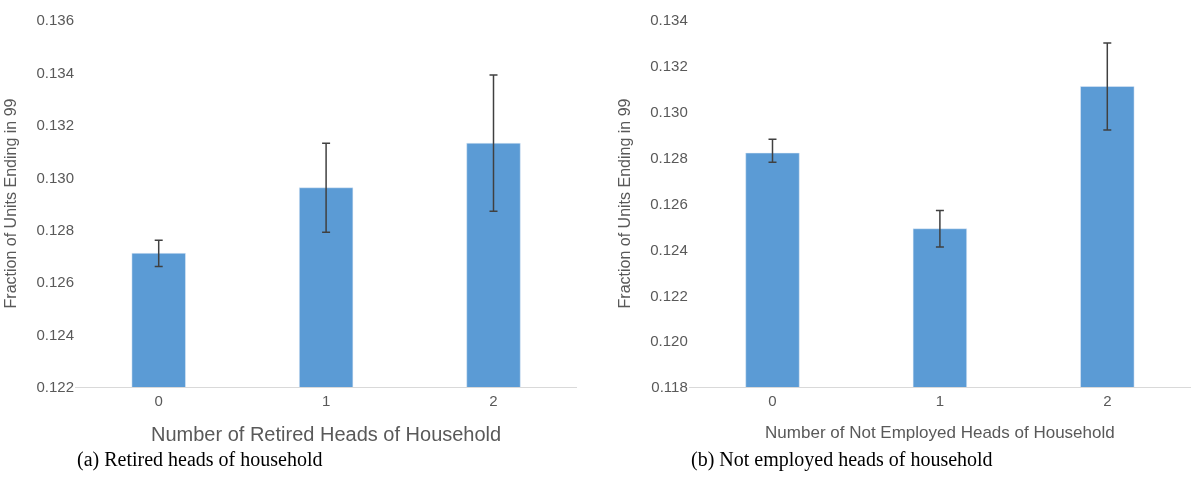  I want to click on x-axis-title: Number of Retired Heads of Household, so click(326, 433).